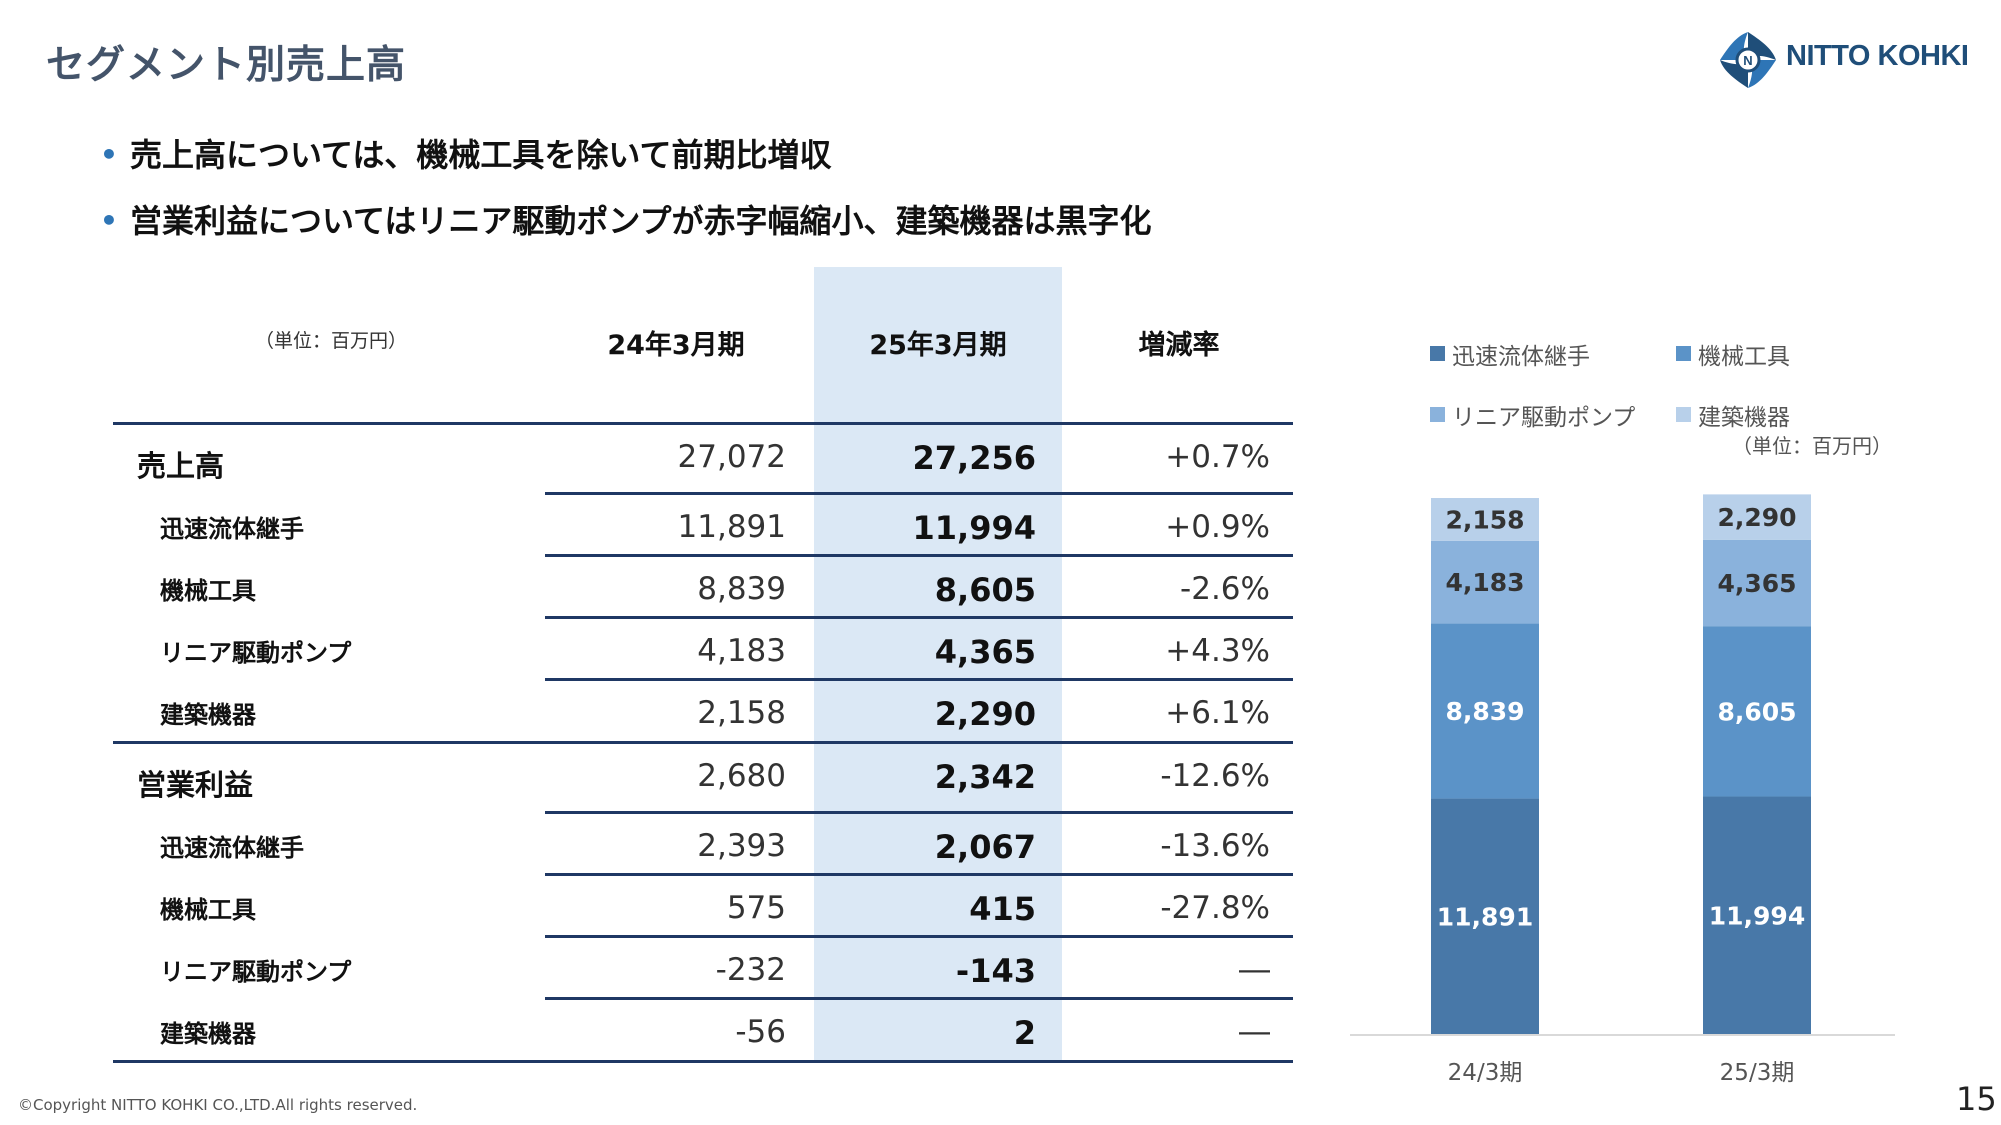  What do you see at coordinates (741, 713) in the screenshot?
I see `value-prev-year: 2,158` at bounding box center [741, 713].